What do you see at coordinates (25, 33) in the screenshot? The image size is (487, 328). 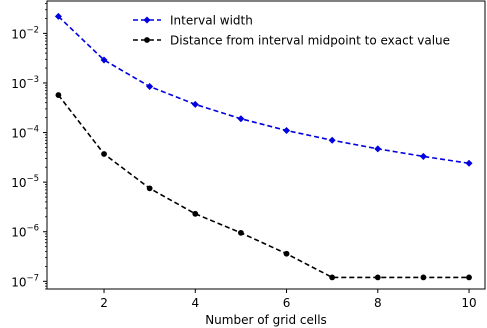 I see `y-tick-label: 10⁻²` at bounding box center [25, 33].